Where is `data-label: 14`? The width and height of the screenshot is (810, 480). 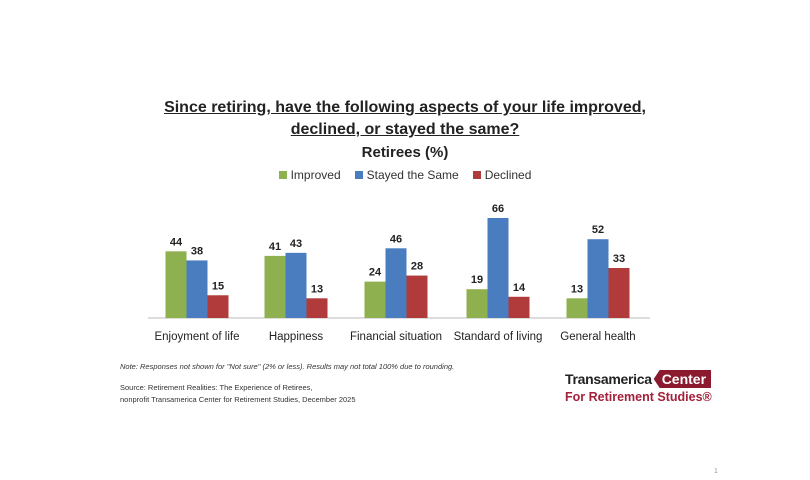 data-label: 14 is located at coordinates (519, 288).